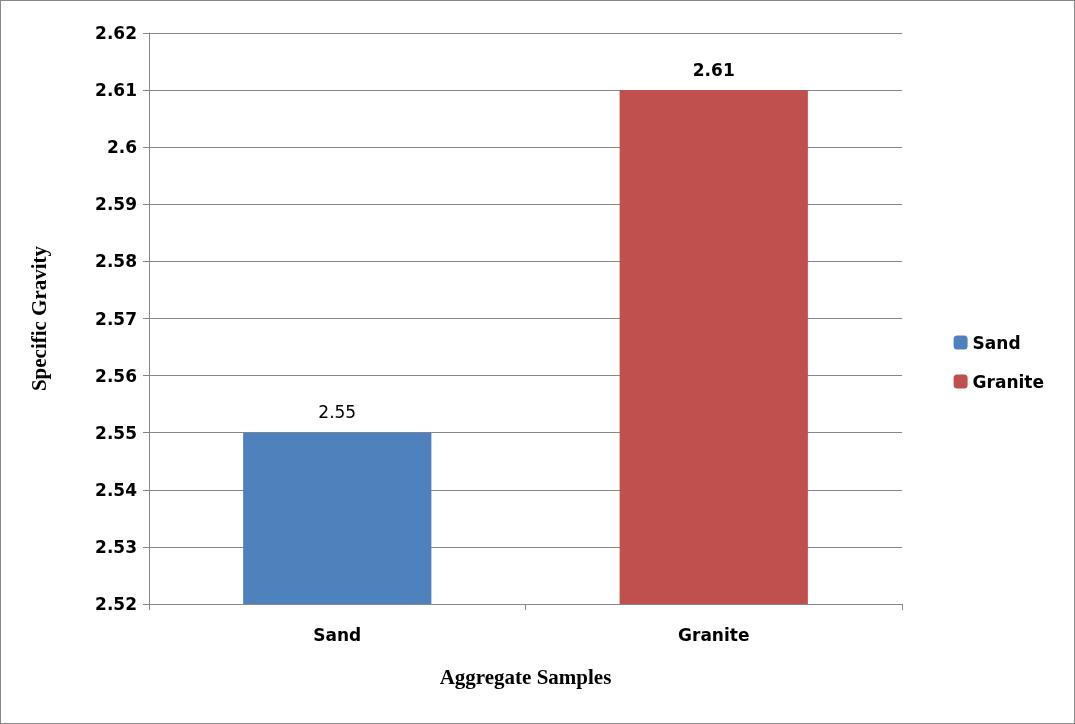 The height and width of the screenshot is (724, 1075). Describe the element at coordinates (337, 412) in the screenshot. I see `data-label: 2.55` at that location.